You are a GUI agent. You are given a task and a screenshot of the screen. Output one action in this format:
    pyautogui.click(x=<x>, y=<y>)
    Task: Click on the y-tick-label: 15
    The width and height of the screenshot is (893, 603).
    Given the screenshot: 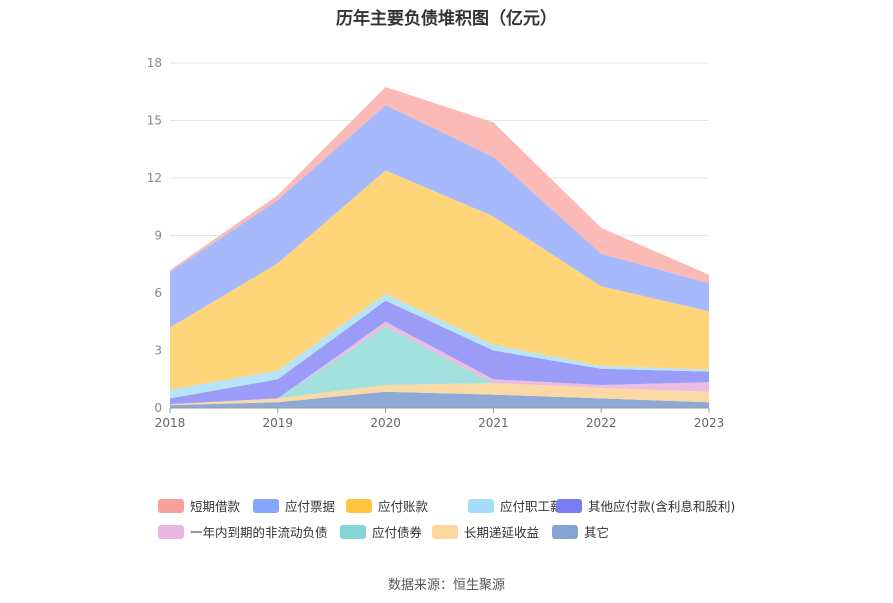 What is the action you would take?
    pyautogui.click(x=154, y=121)
    